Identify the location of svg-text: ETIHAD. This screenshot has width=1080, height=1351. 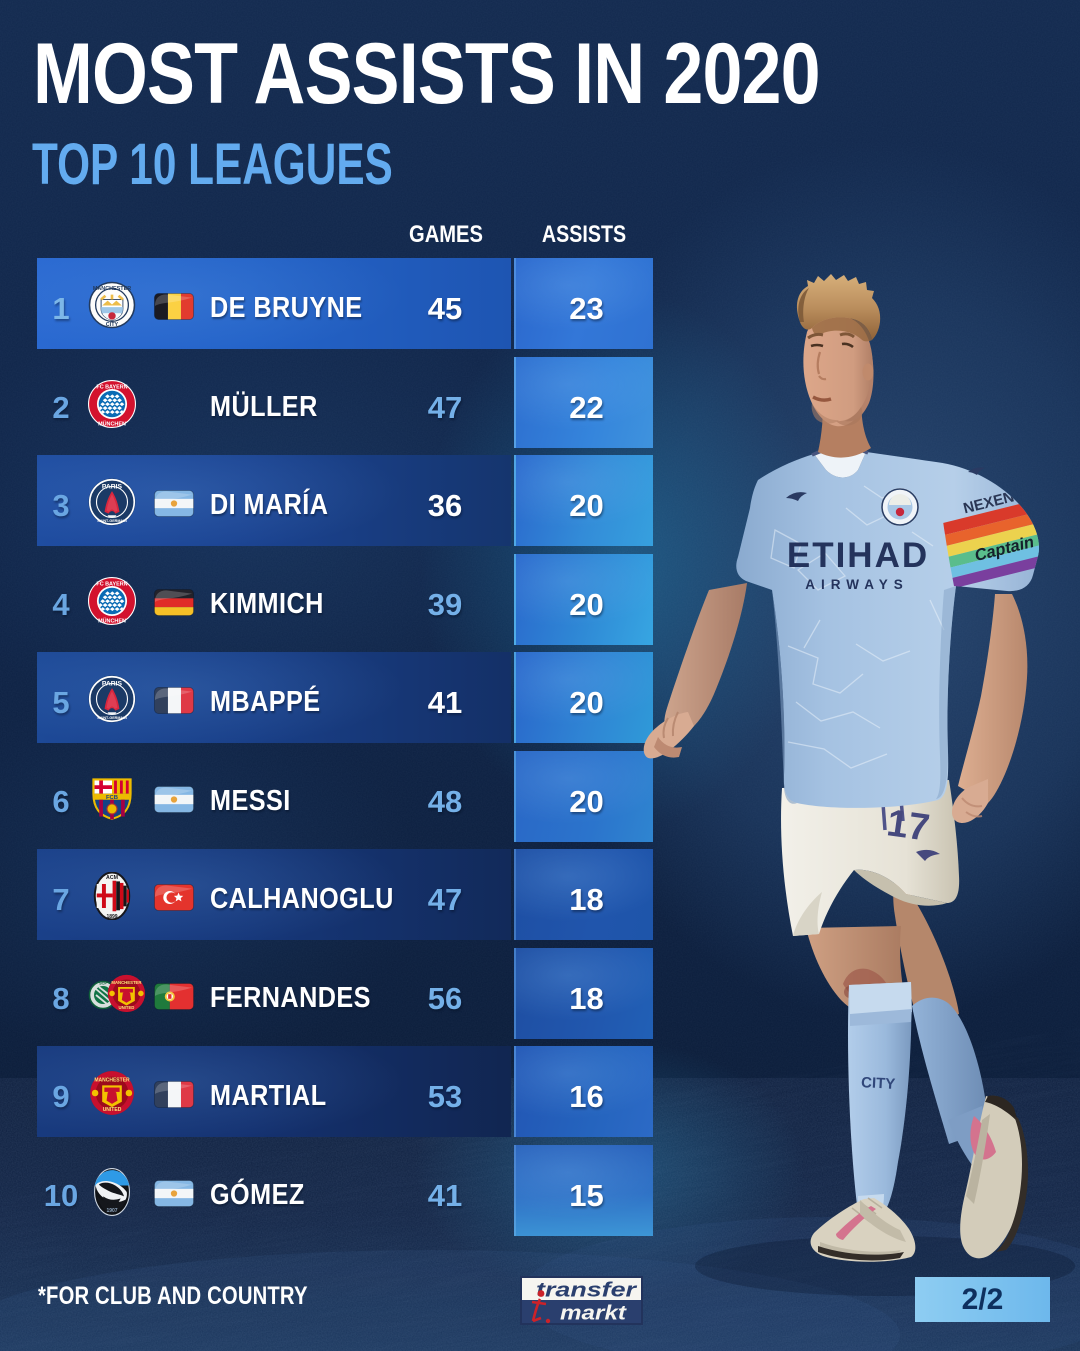
(858, 555).